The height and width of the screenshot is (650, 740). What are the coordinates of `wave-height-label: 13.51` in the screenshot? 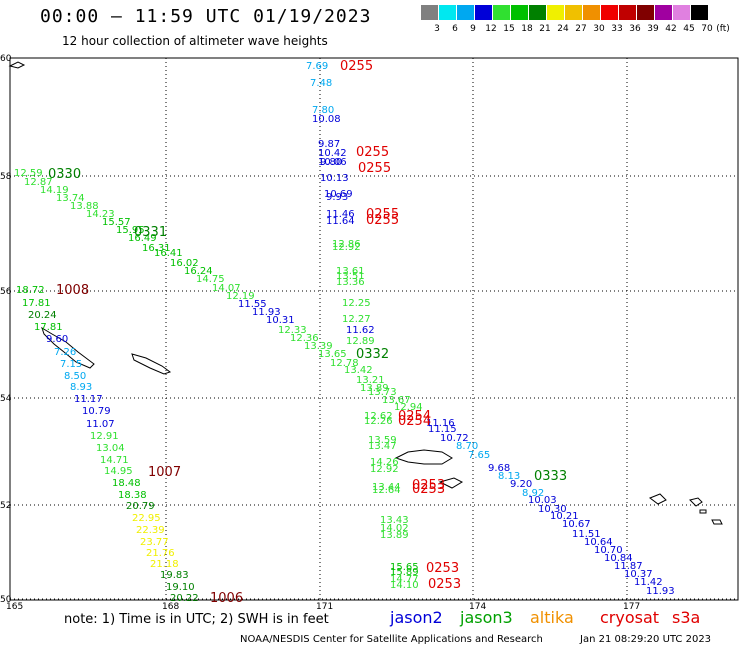 It's located at (350, 276).